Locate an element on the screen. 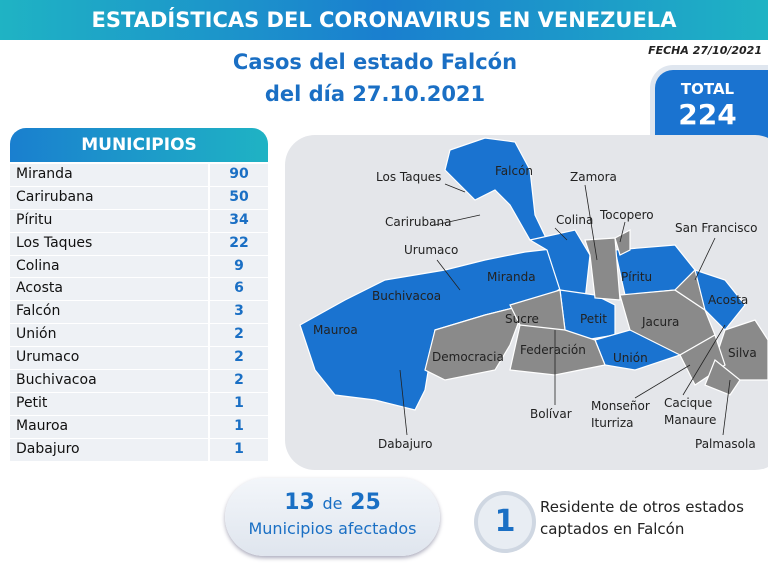  municipality: Píritu is located at coordinates (34, 219).